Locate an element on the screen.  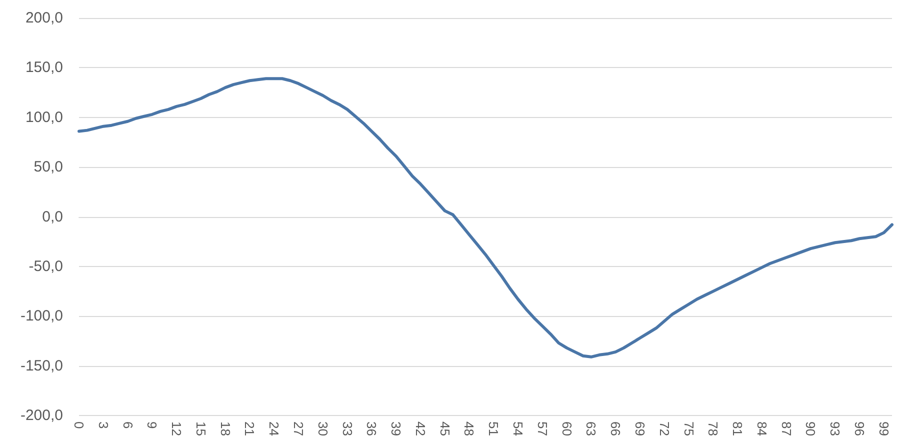
y-tick-label: 100,0 is located at coordinates (44, 117).